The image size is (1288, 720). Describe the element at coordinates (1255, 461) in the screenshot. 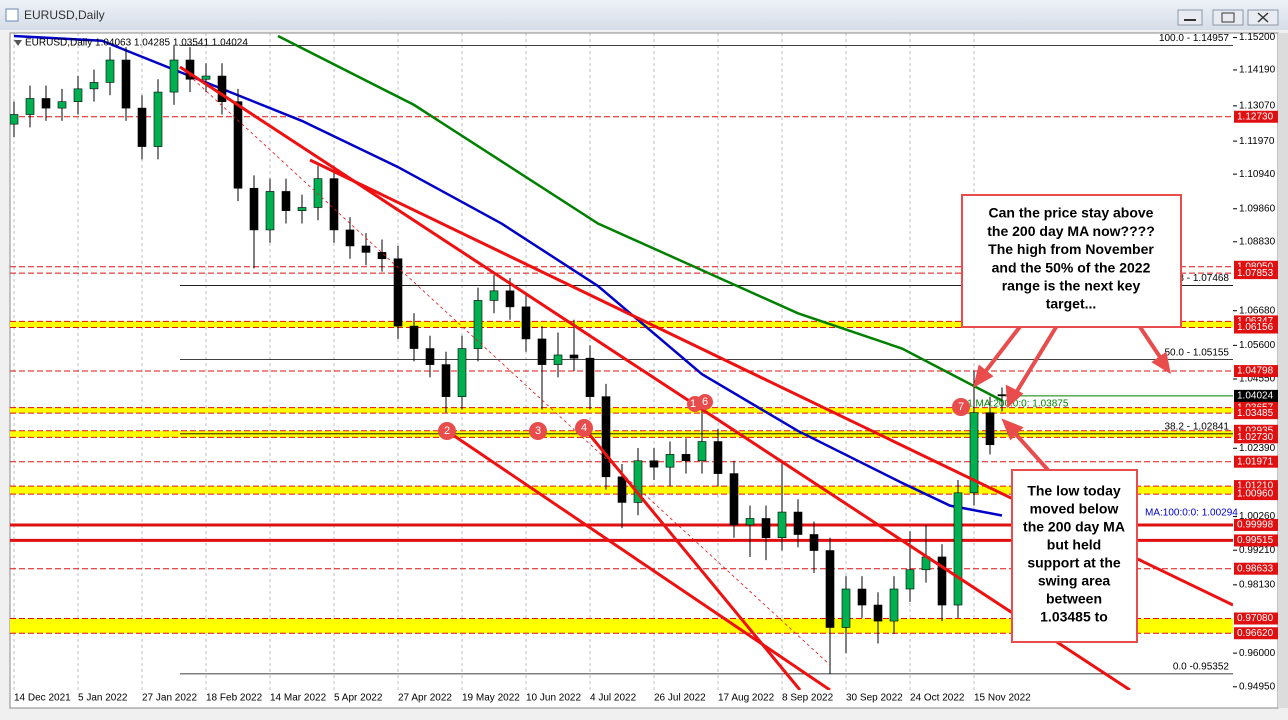

I see `price-tag-label: 1.01971` at that location.